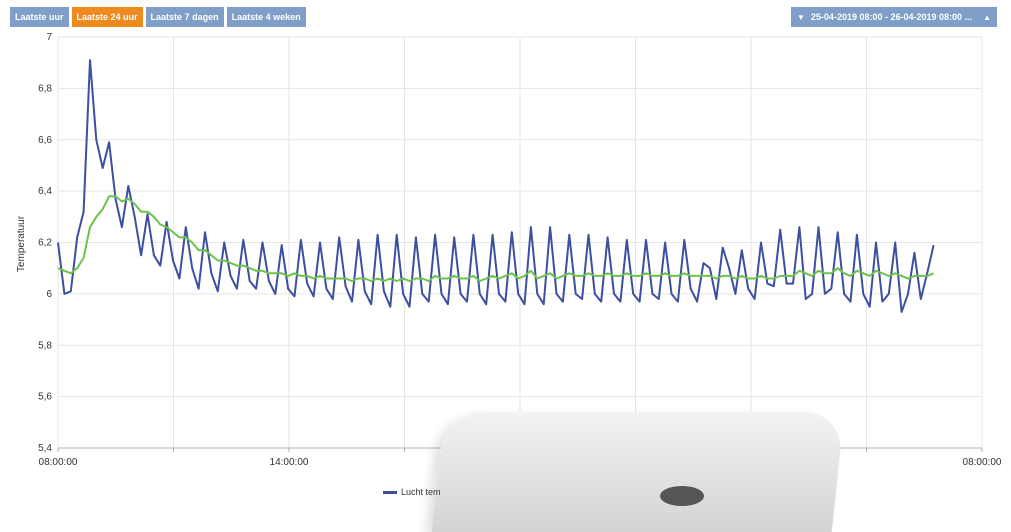 The width and height of the screenshot is (1011, 532). I want to click on chart-legend: Lucht tem, so click(412, 492).